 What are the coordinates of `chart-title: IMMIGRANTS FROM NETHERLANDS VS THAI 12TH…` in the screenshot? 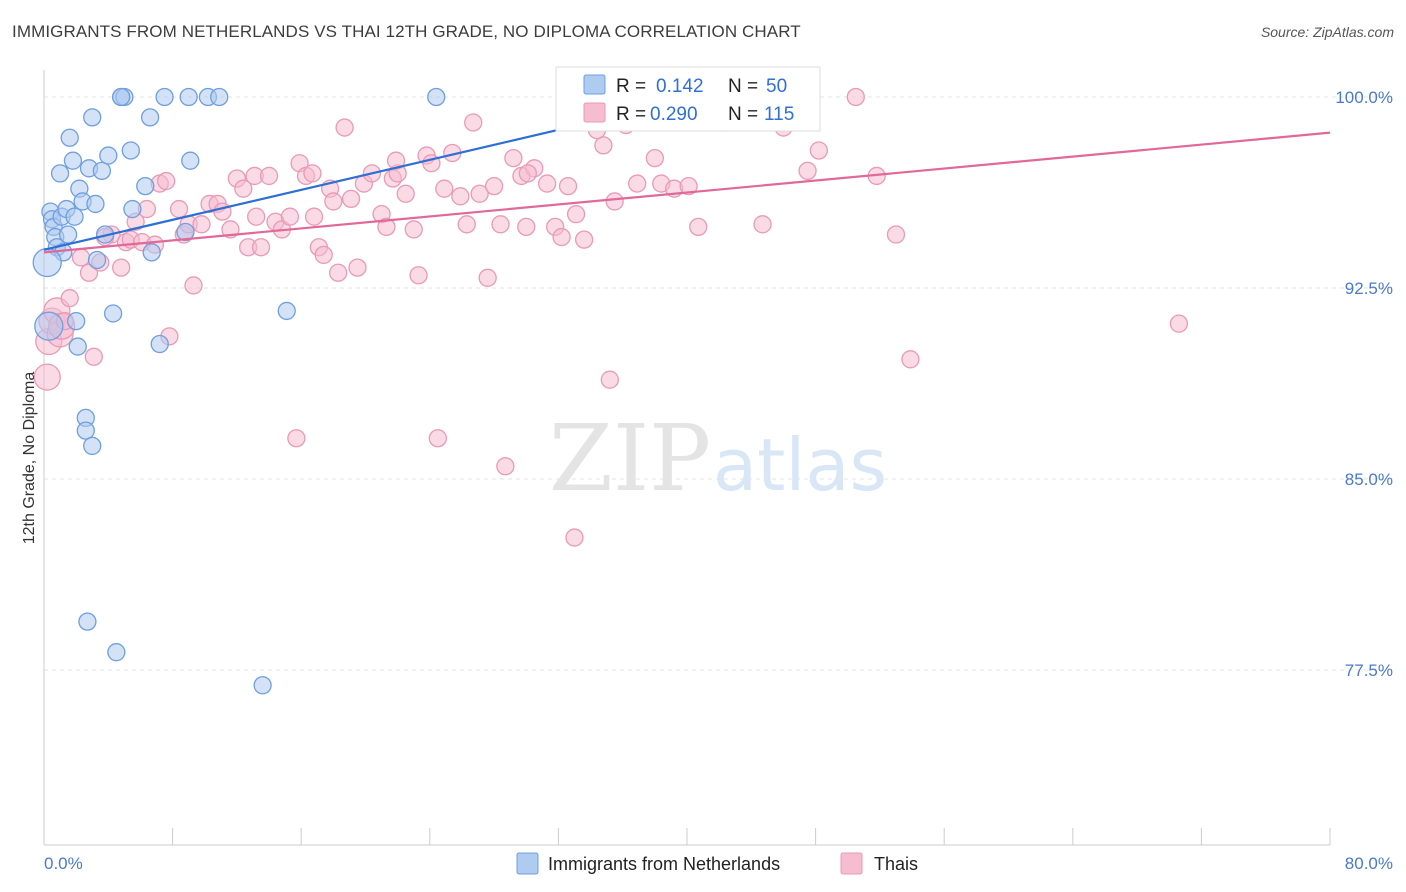 It's located at (406, 31).